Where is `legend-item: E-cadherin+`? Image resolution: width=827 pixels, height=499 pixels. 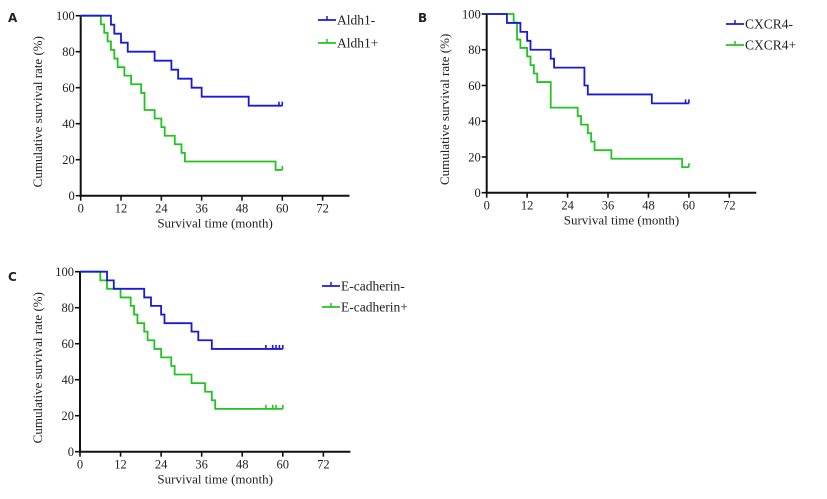 legend-item: E-cadherin+ is located at coordinates (365, 307).